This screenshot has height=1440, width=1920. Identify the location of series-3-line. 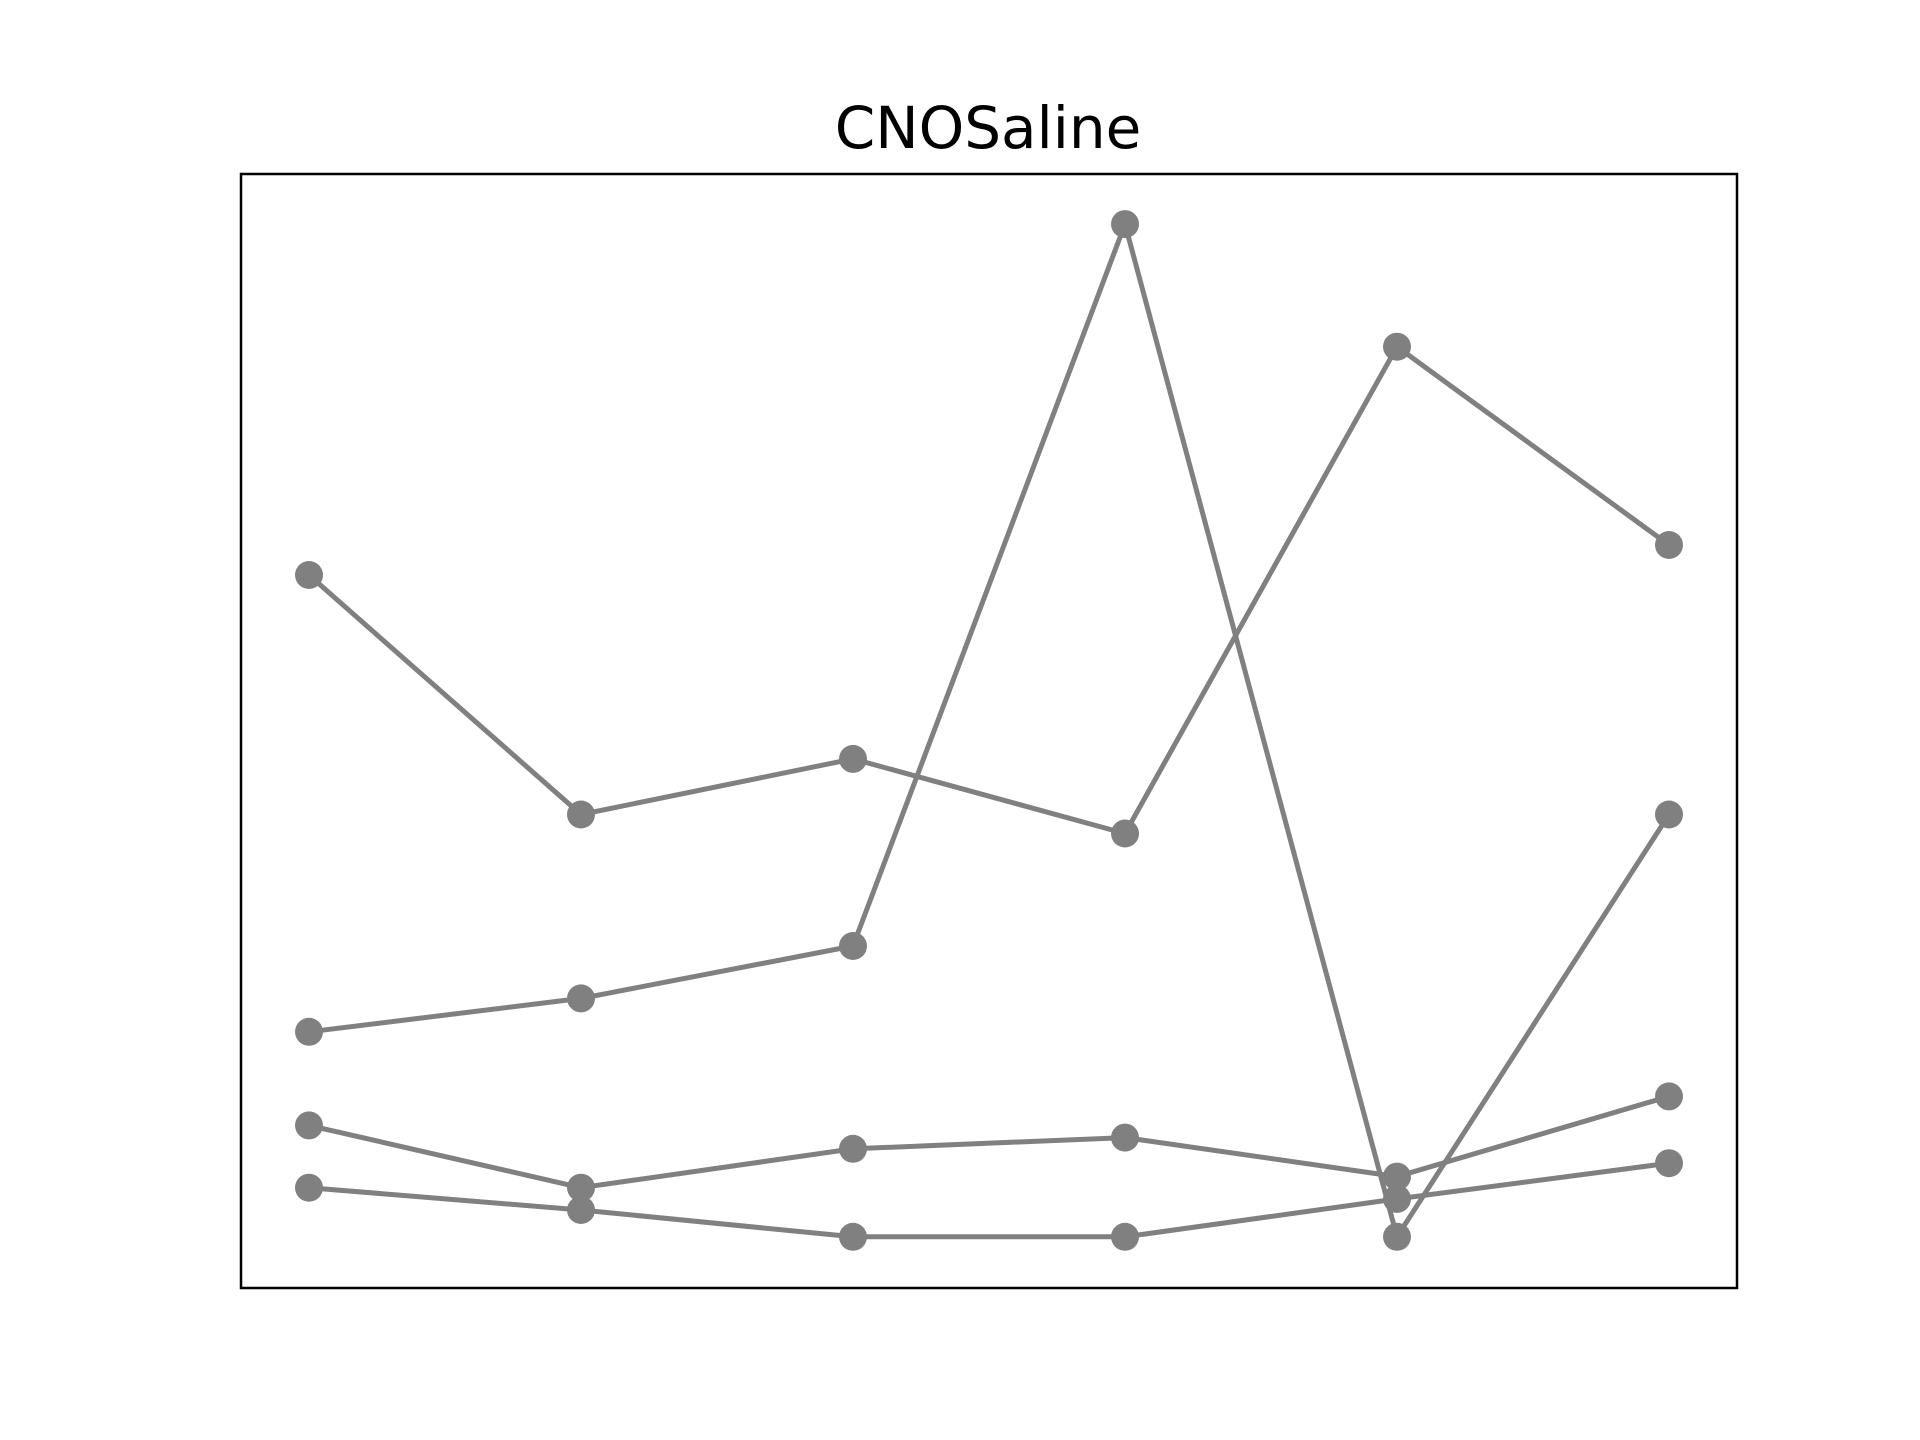
(989, 1142).